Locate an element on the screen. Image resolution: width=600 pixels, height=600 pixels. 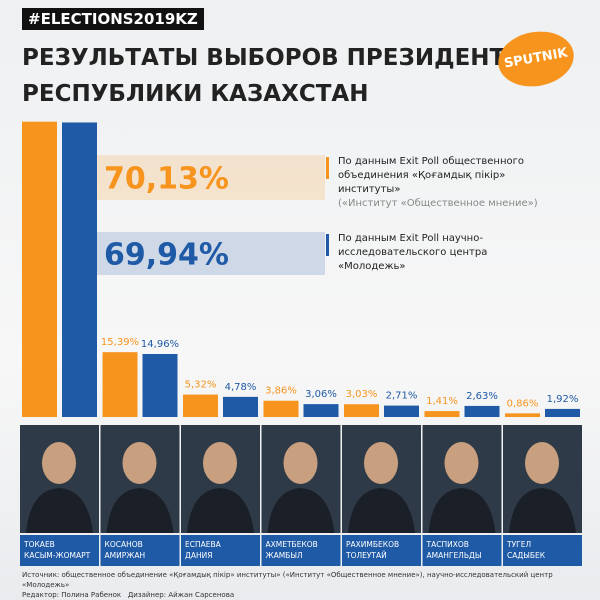
hashtag: #ELECTIONS2019KZ is located at coordinates (113, 19).